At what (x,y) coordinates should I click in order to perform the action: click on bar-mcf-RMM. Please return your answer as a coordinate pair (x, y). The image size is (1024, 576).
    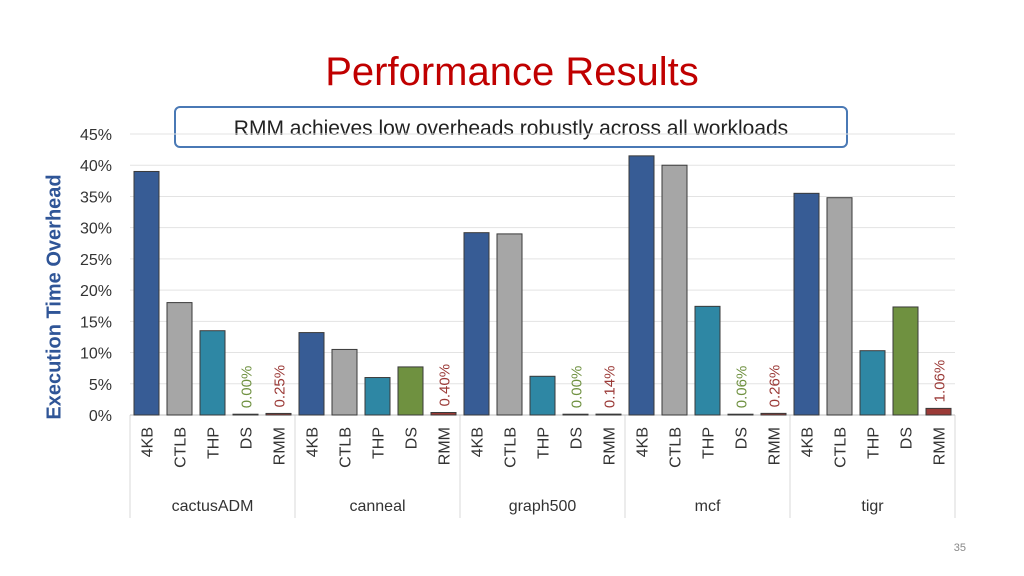
    Looking at the image, I should click on (773, 414).